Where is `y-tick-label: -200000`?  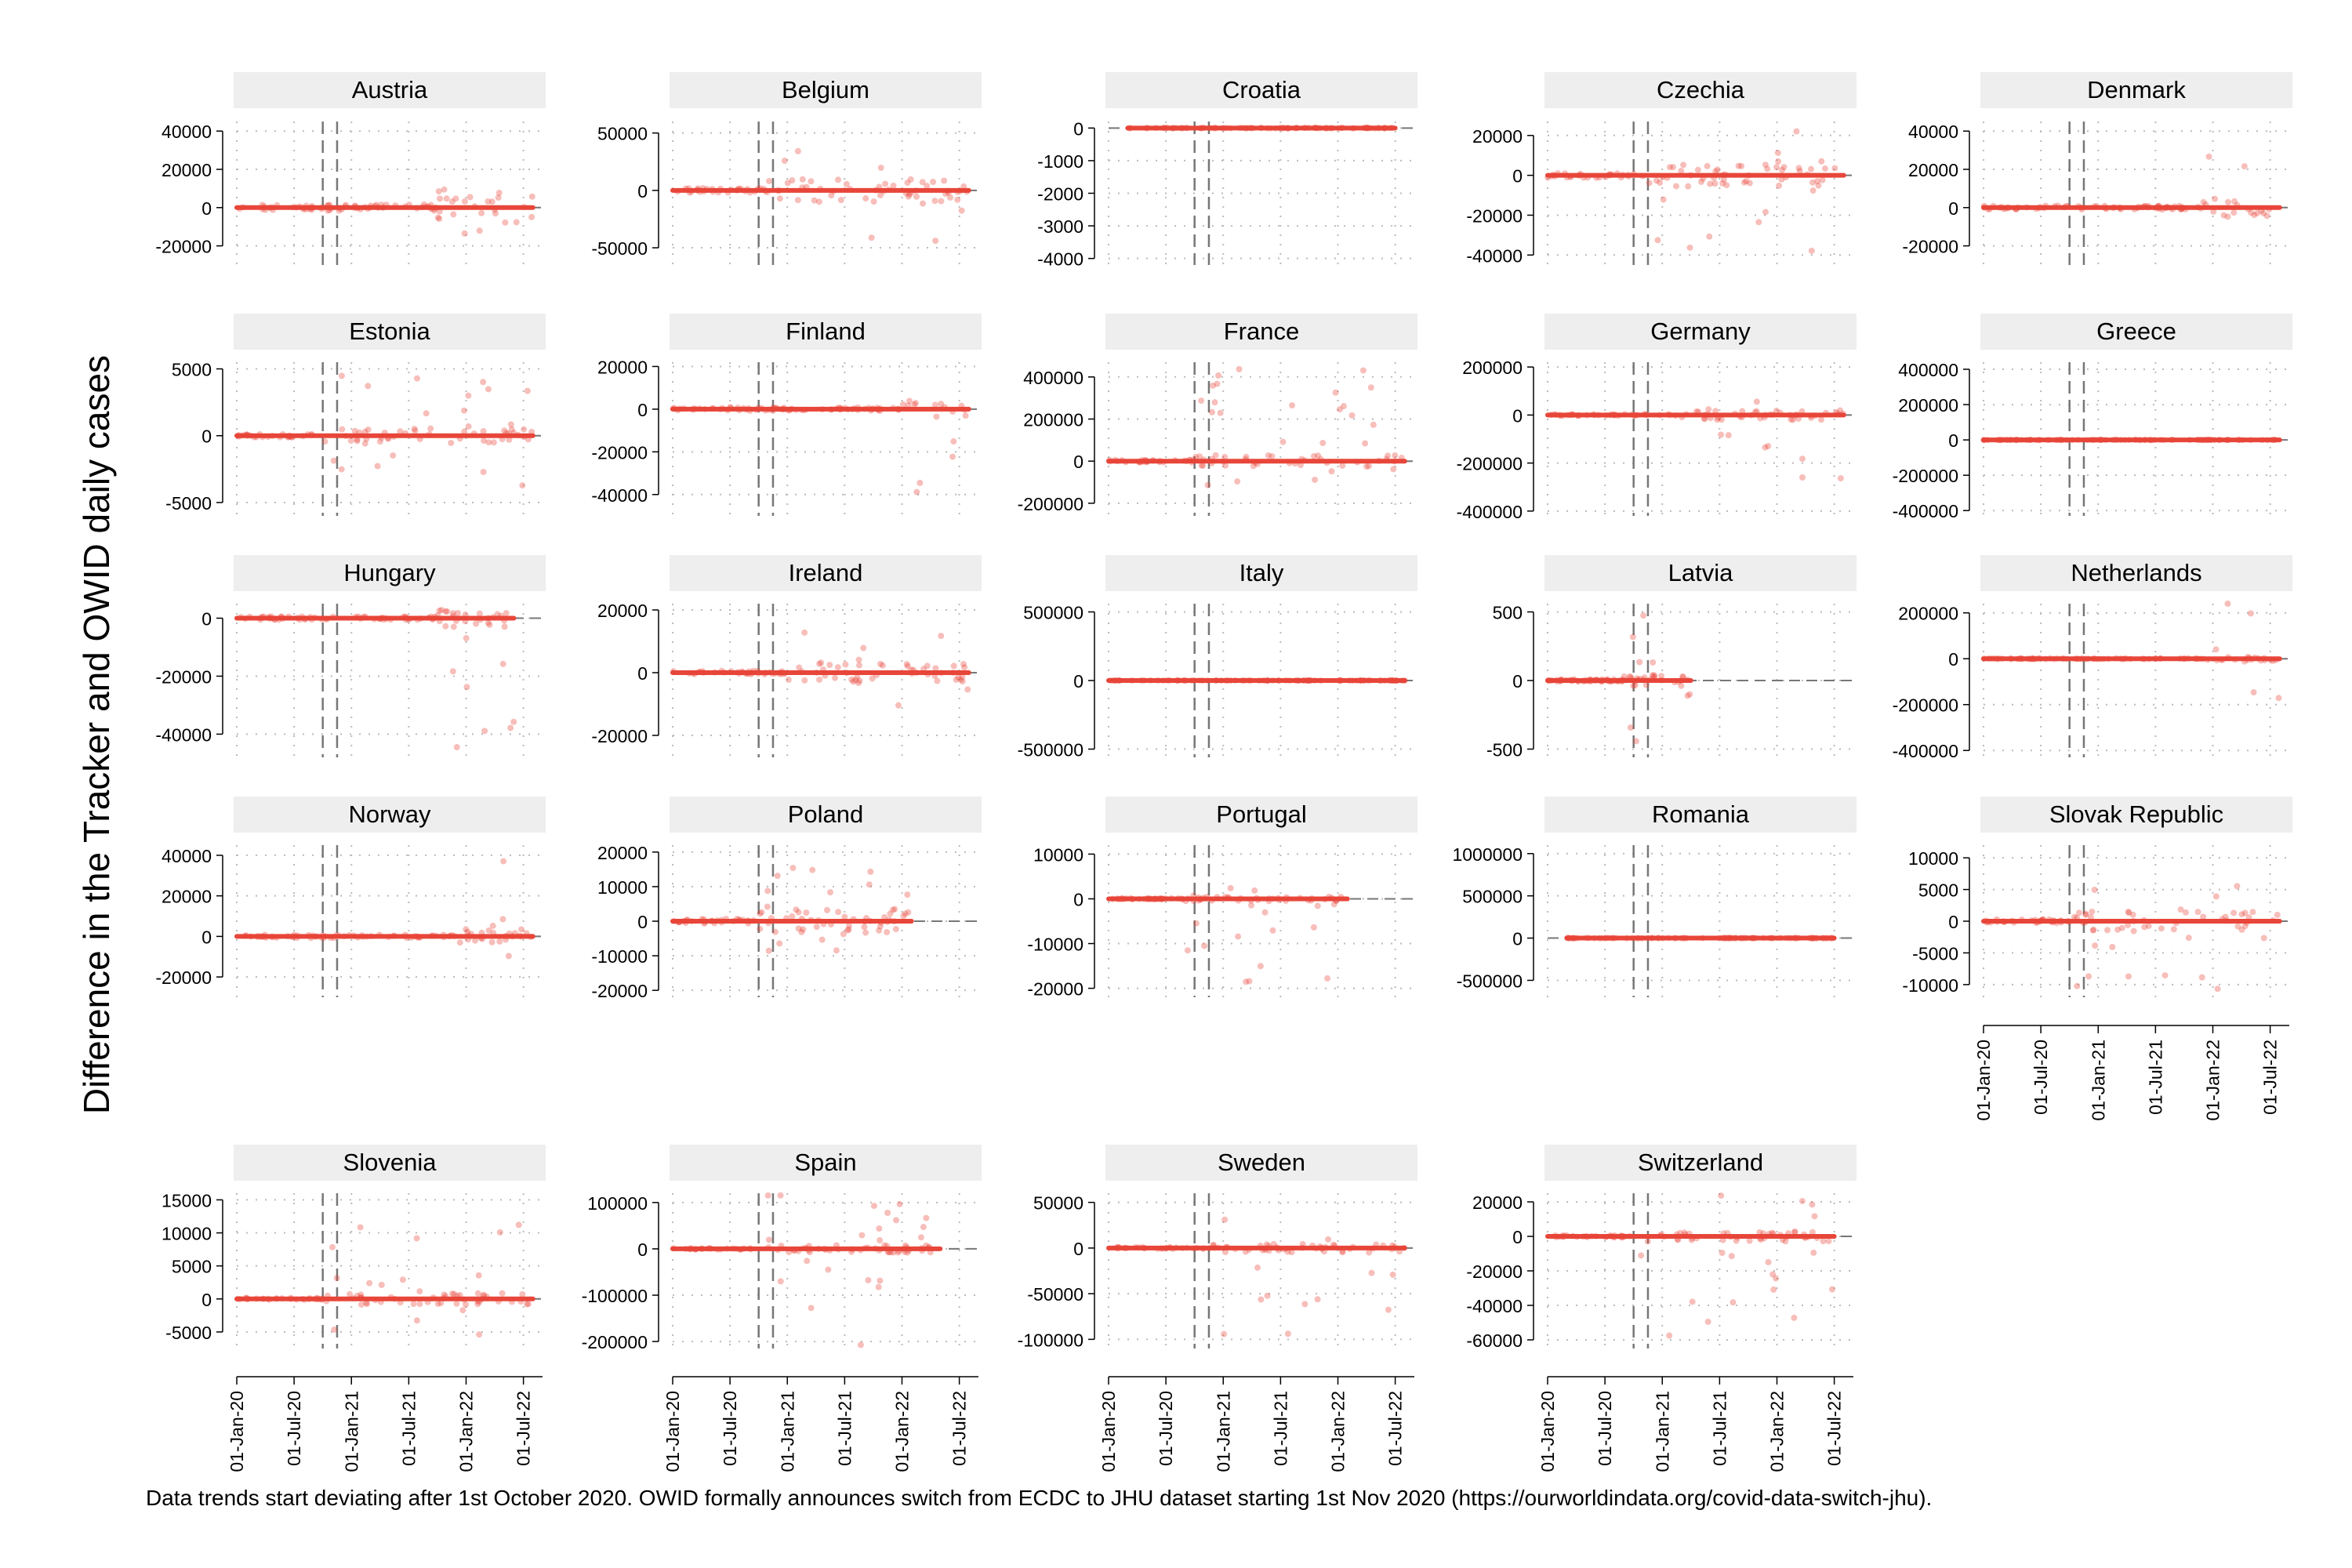 y-tick-label: -200000 is located at coordinates (1925, 476).